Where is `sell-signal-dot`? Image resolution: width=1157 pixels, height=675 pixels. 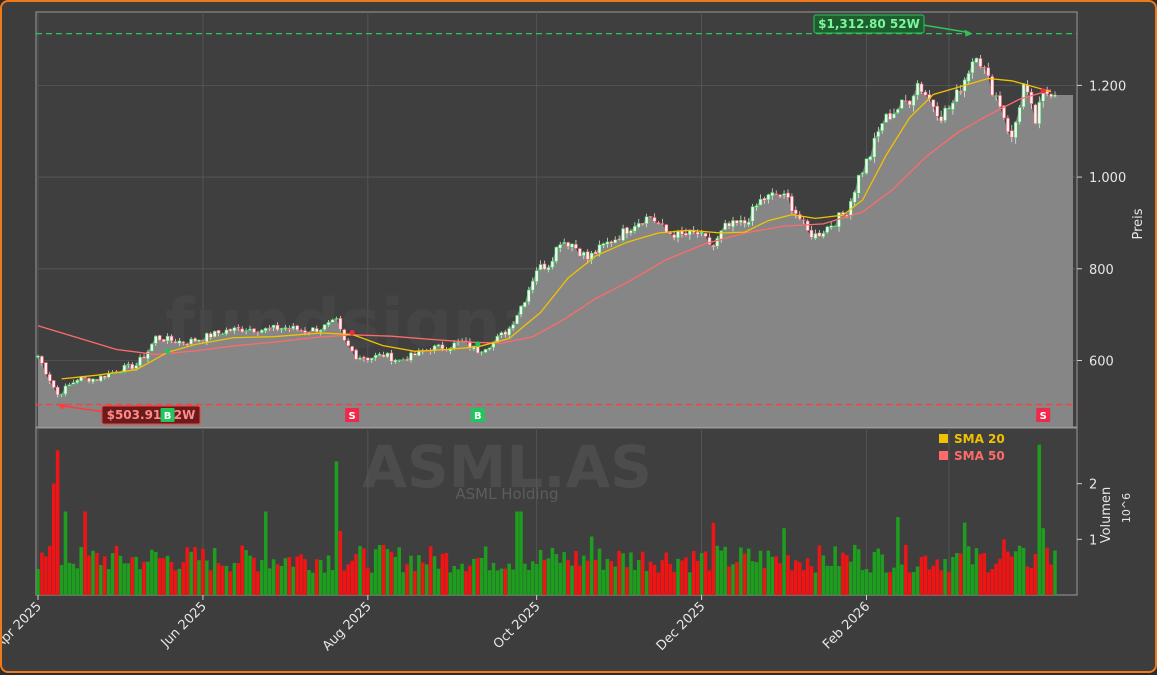 sell-signal-dot is located at coordinates (352, 332).